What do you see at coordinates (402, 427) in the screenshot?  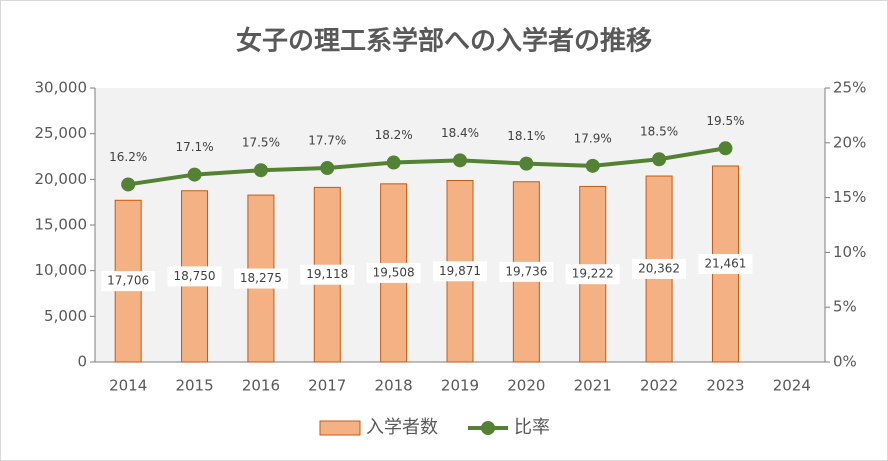 I see `legend-label: 入学者数` at bounding box center [402, 427].